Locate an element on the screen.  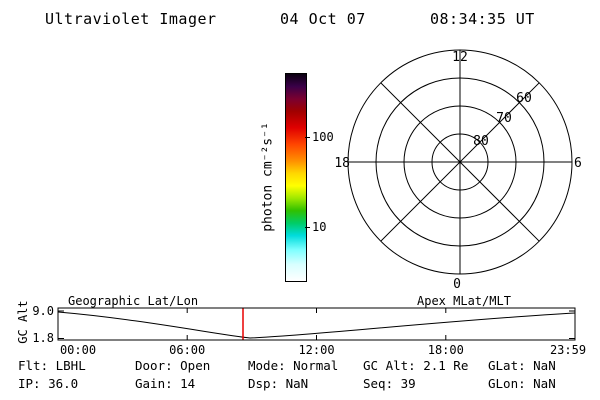
x-tick-label: 23:59 is located at coordinates (568, 350).